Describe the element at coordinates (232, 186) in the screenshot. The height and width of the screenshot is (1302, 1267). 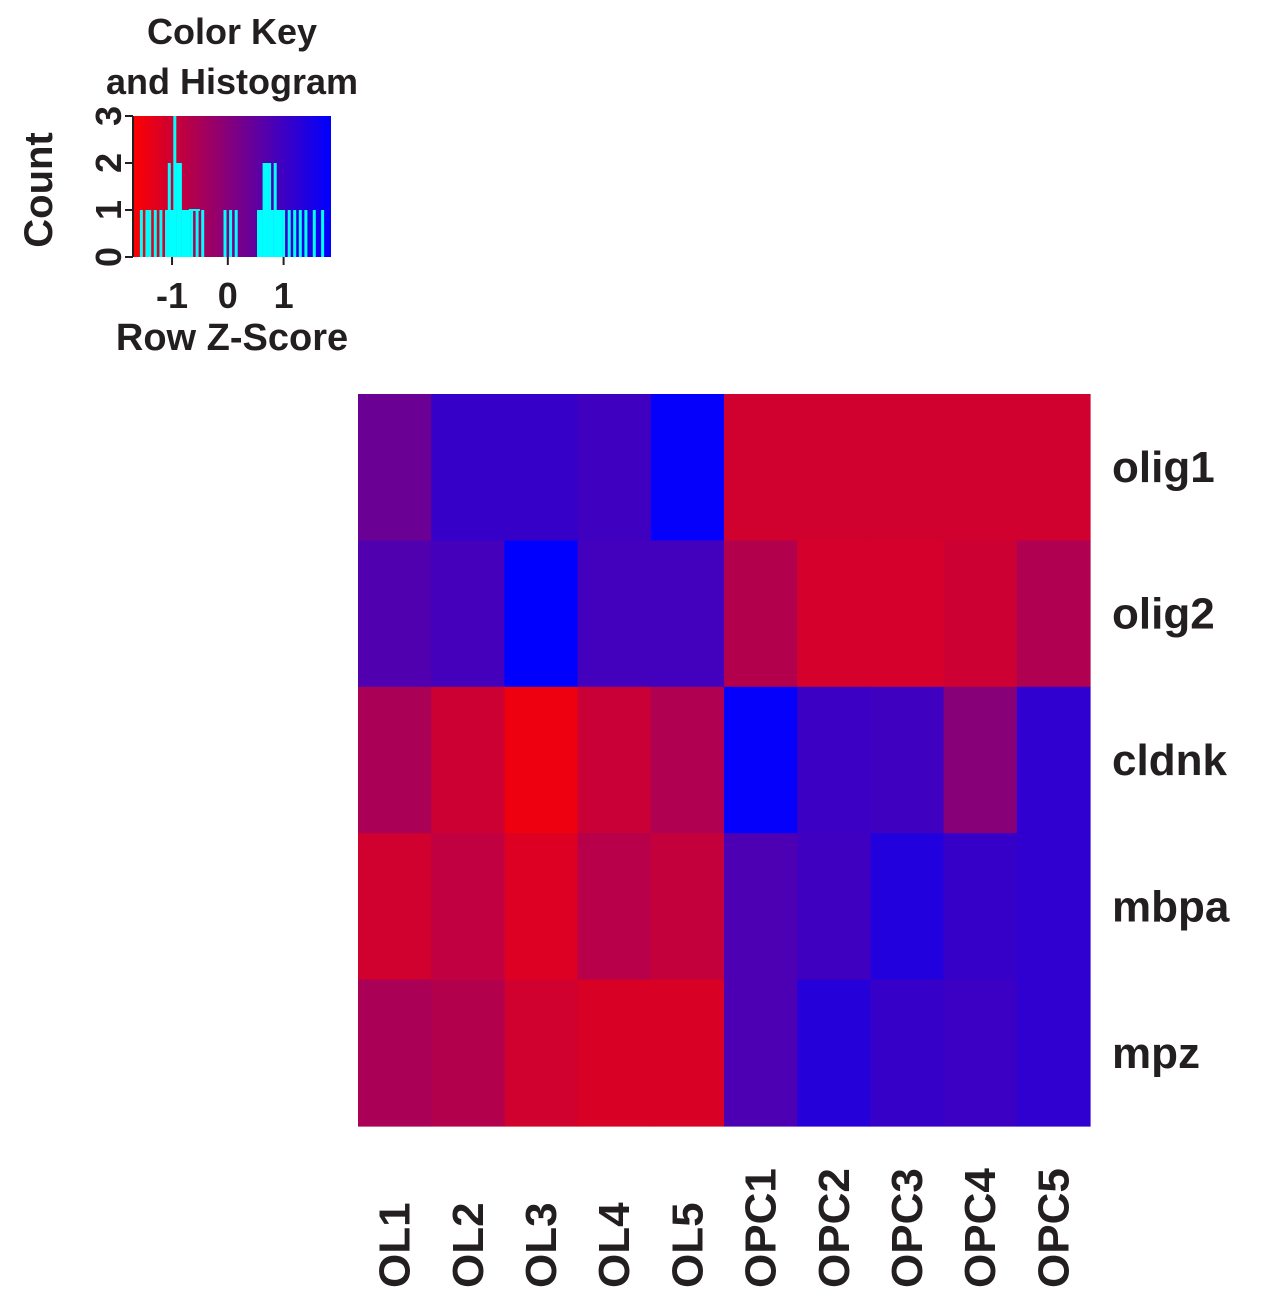
I see `histogram-bars` at that location.